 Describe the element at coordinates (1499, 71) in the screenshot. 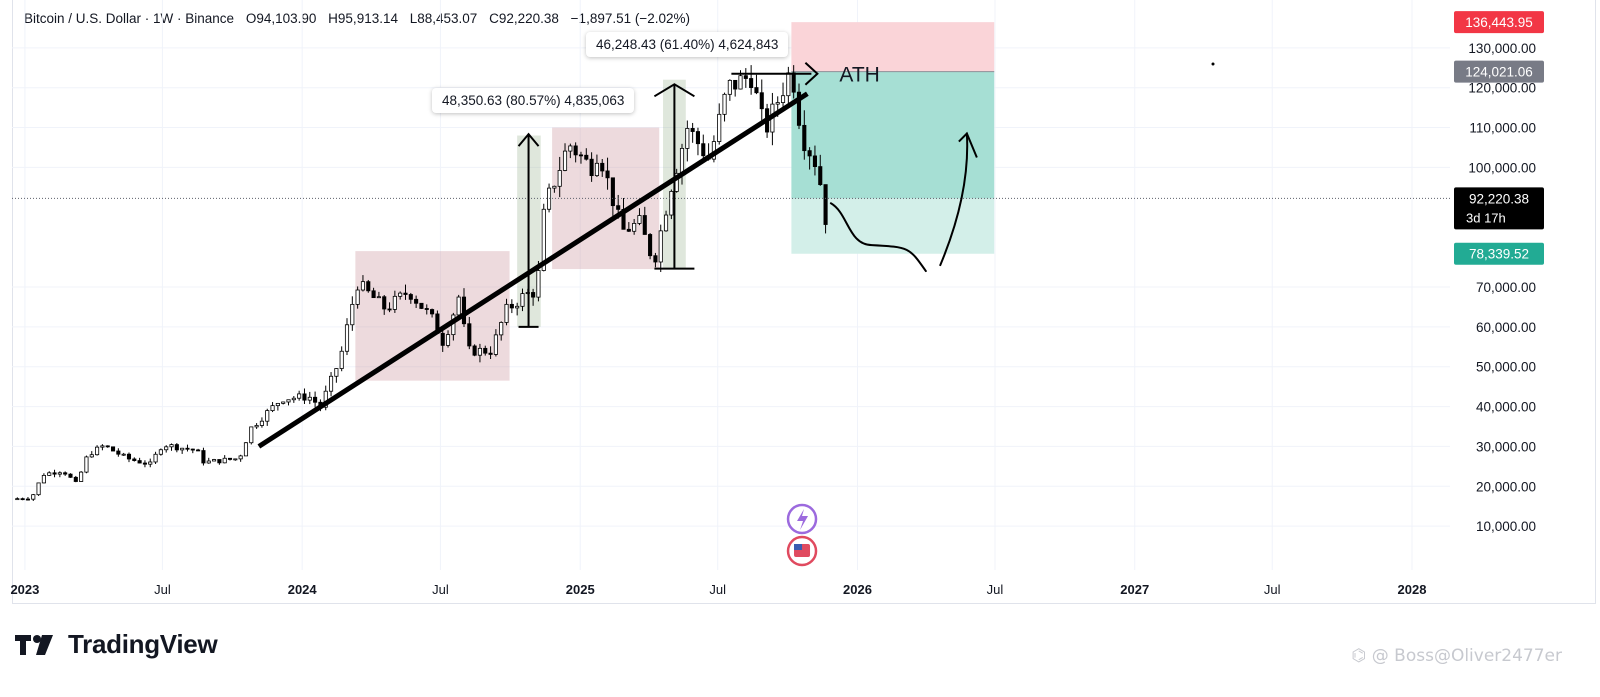

I see `entry-price-tag-bg` at that location.